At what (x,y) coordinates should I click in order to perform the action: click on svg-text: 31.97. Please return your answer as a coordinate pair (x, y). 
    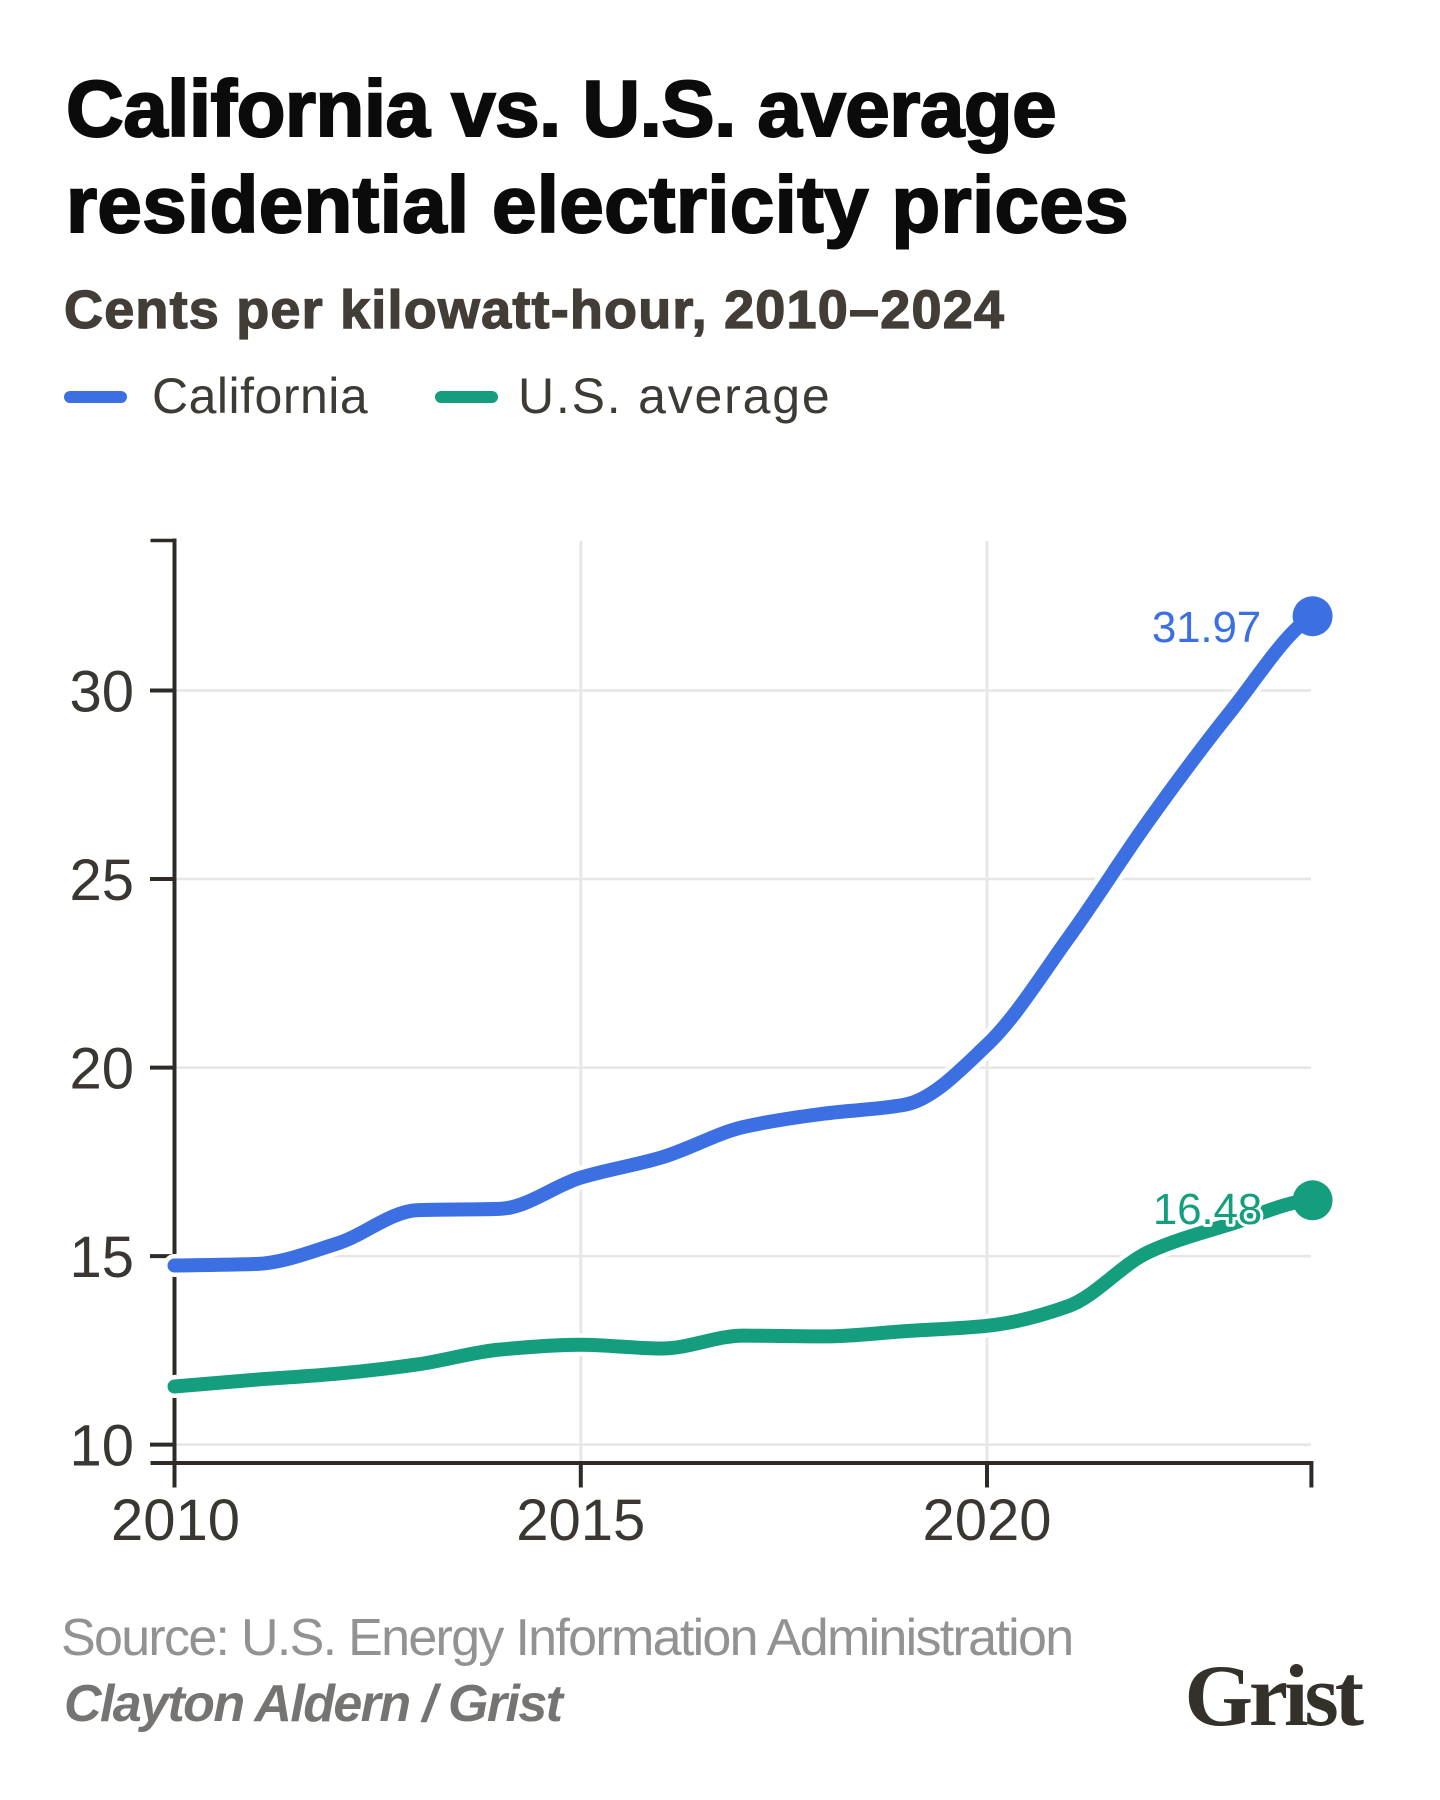
    Looking at the image, I should click on (1206, 627).